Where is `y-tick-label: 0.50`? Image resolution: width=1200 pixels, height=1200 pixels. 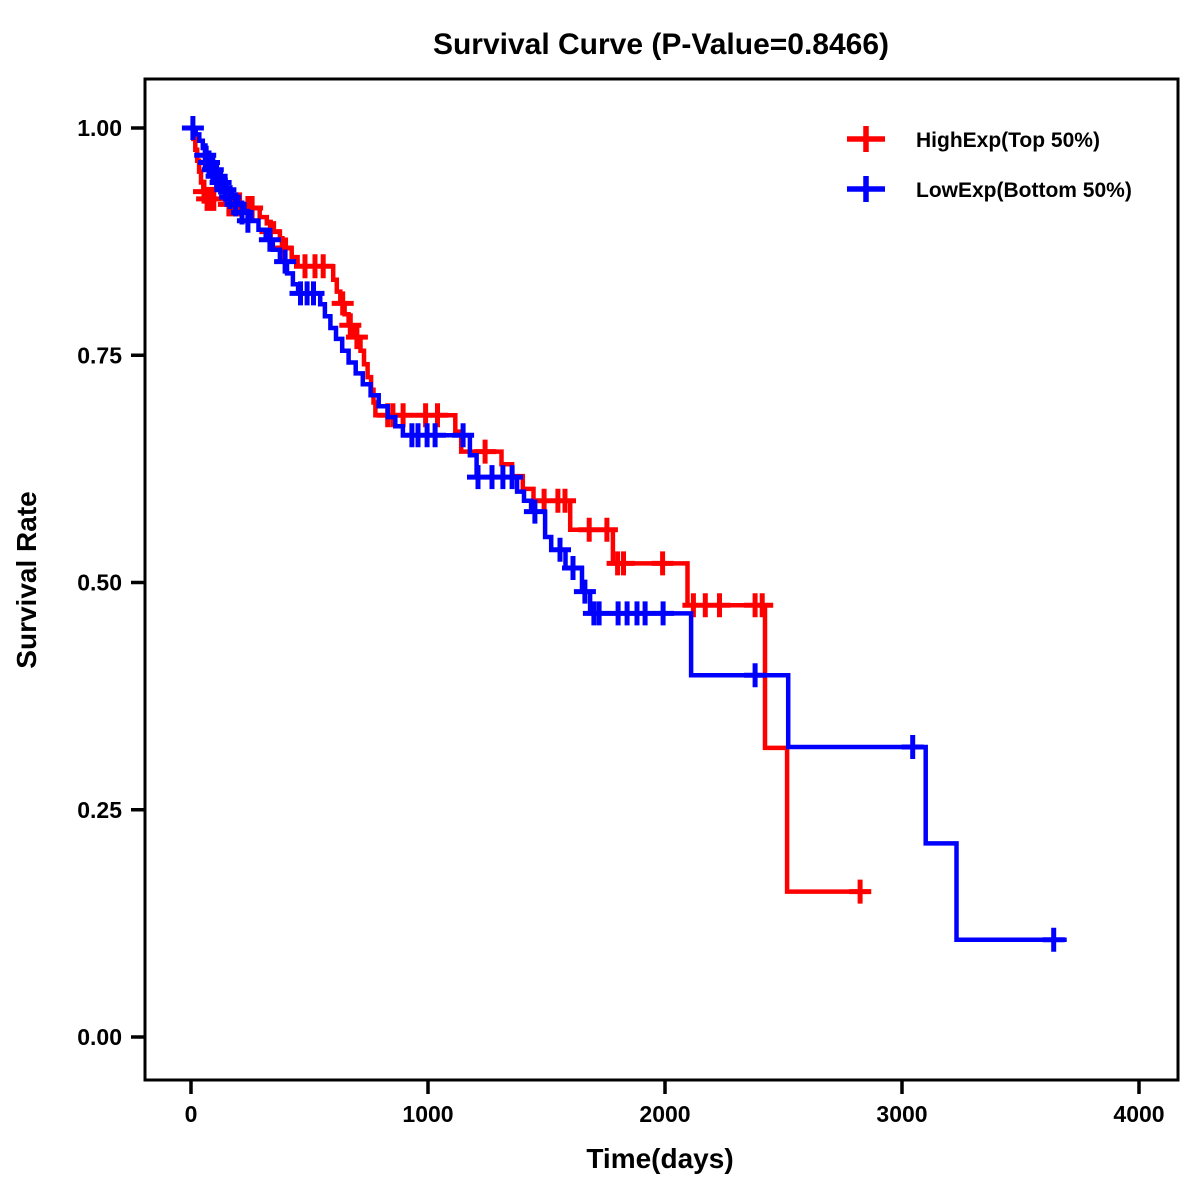
y-tick-label: 0.50 is located at coordinates (99, 583).